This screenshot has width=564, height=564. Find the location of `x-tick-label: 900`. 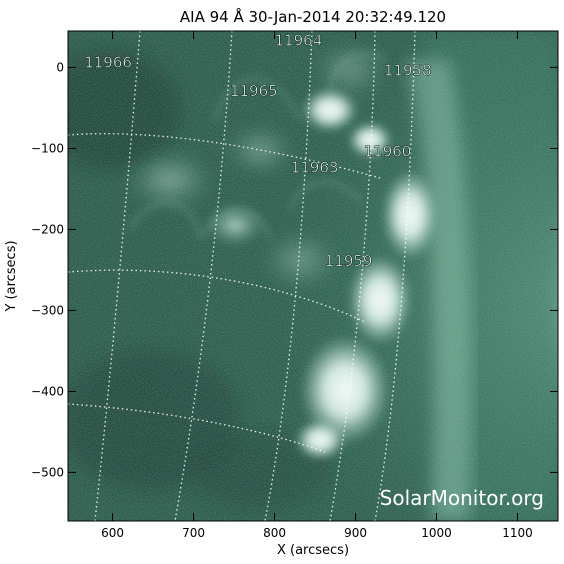

x-tick-label: 900 is located at coordinates (355, 533).